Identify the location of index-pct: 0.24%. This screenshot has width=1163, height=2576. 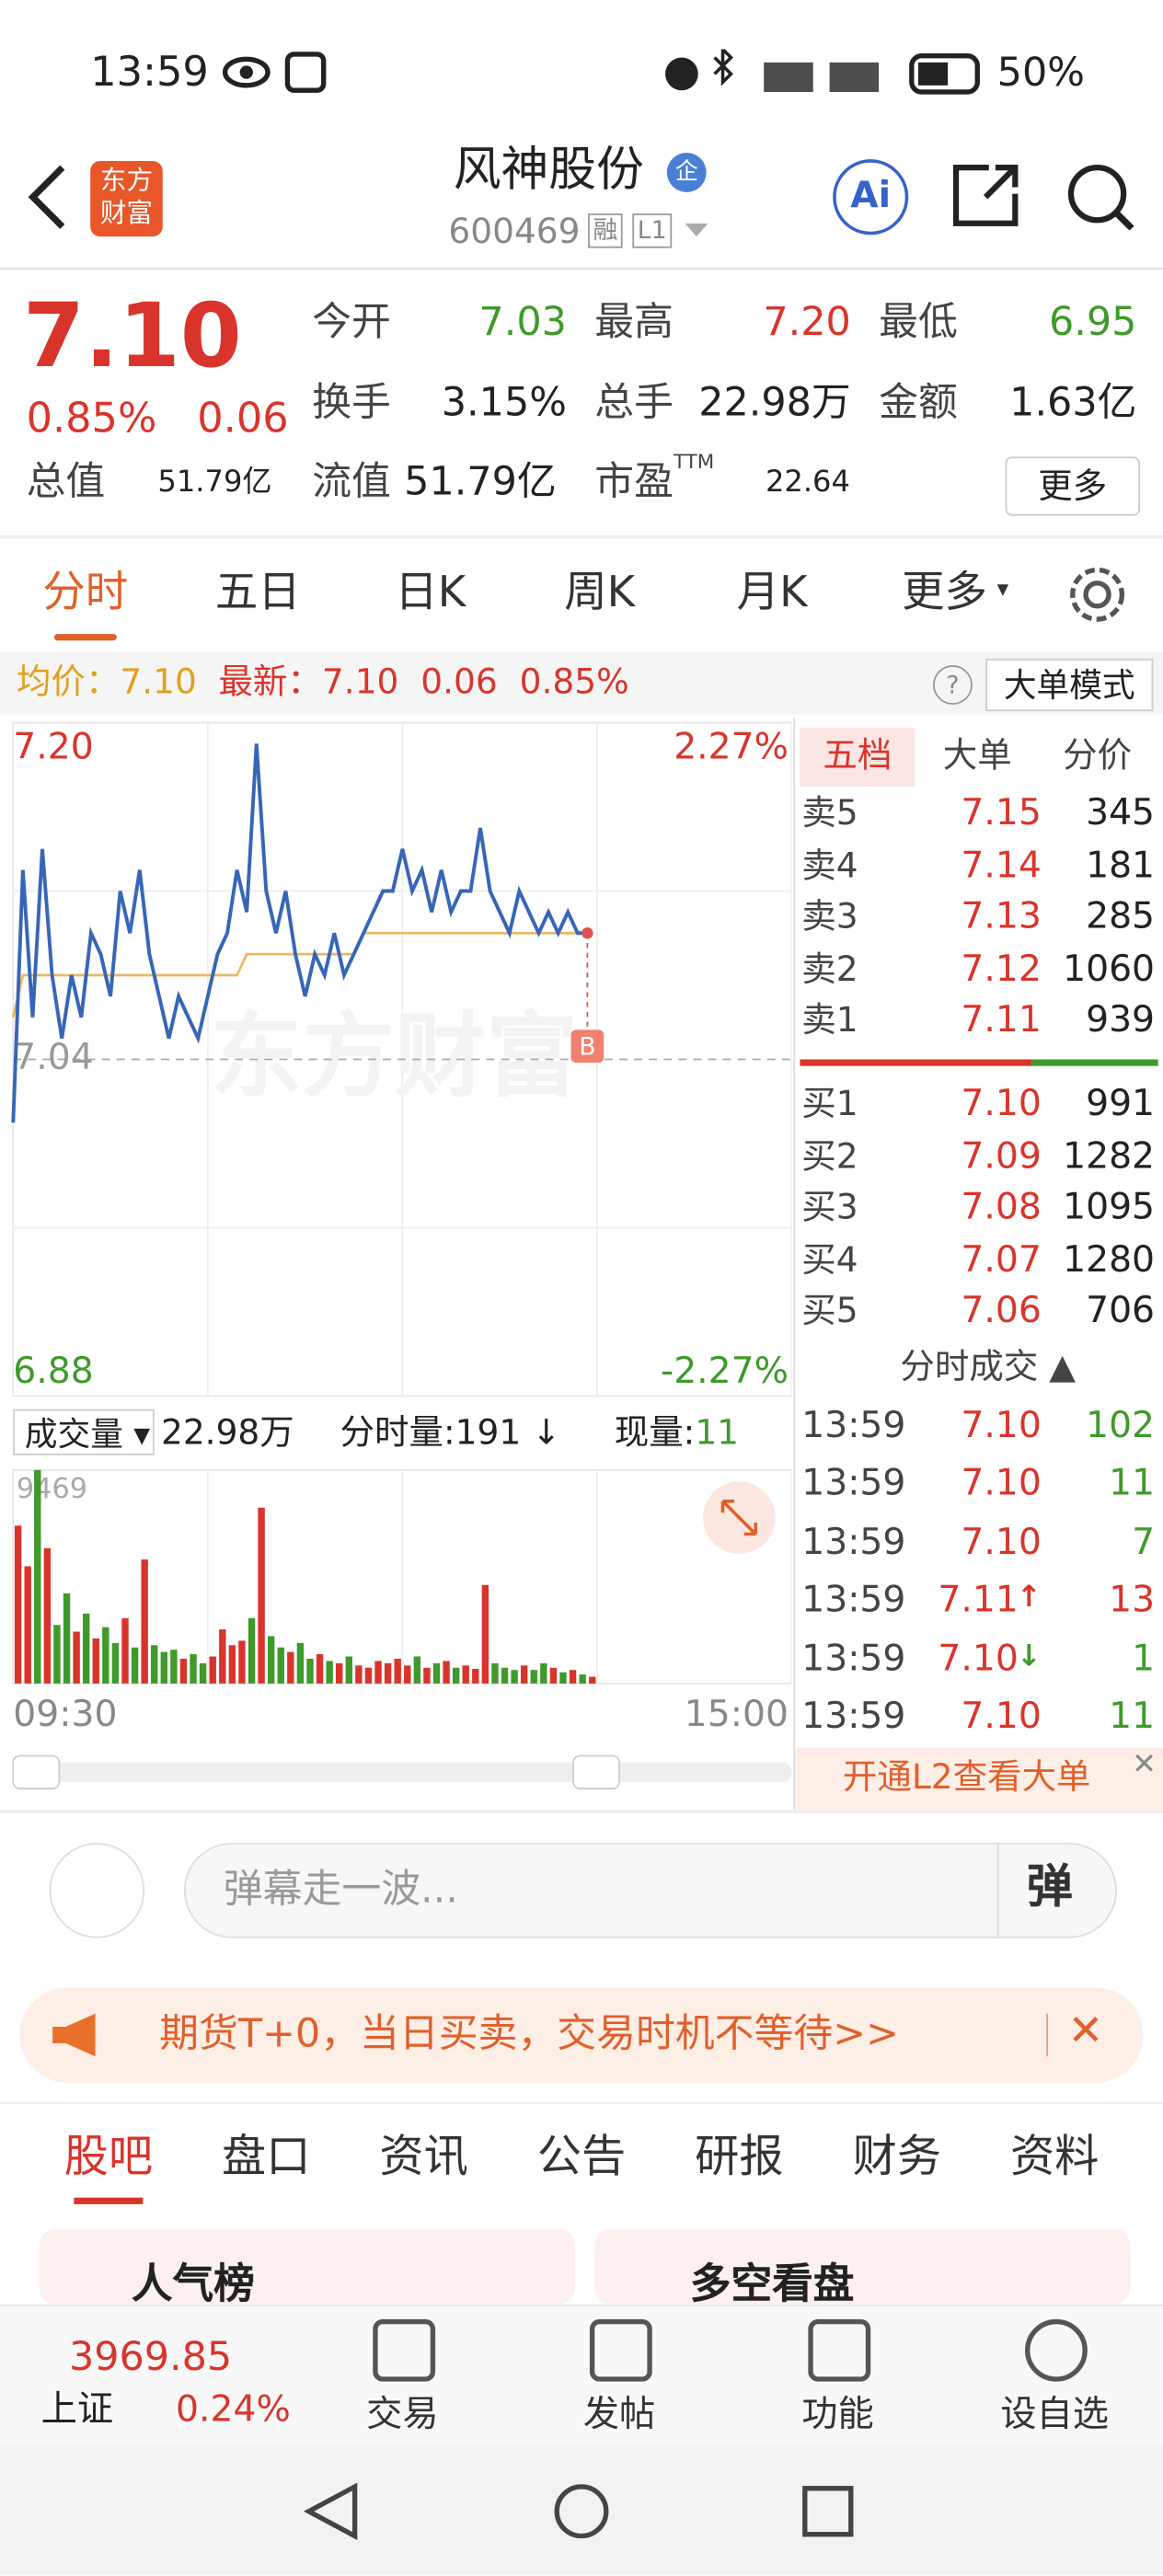
(234, 2410).